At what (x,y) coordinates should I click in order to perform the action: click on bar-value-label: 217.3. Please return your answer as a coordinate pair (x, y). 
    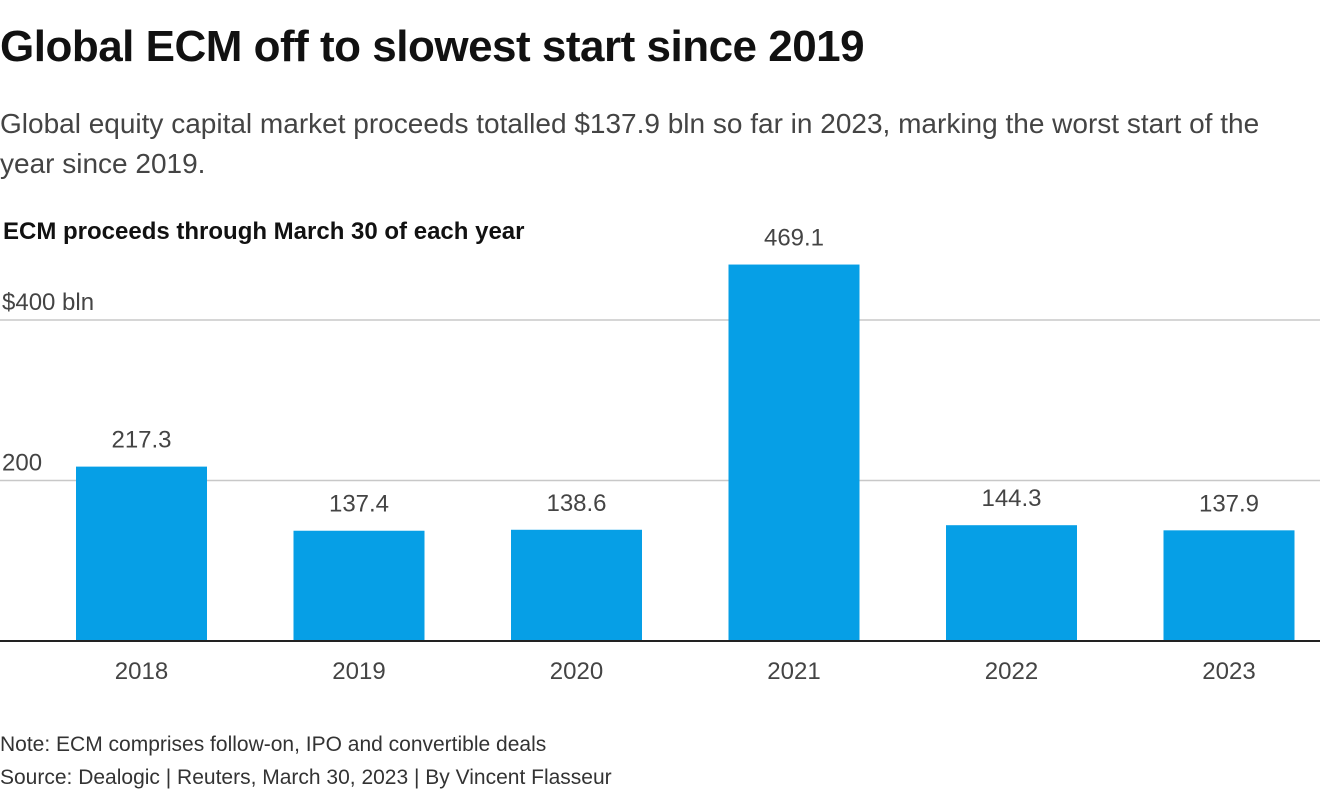
    Looking at the image, I should click on (141, 440).